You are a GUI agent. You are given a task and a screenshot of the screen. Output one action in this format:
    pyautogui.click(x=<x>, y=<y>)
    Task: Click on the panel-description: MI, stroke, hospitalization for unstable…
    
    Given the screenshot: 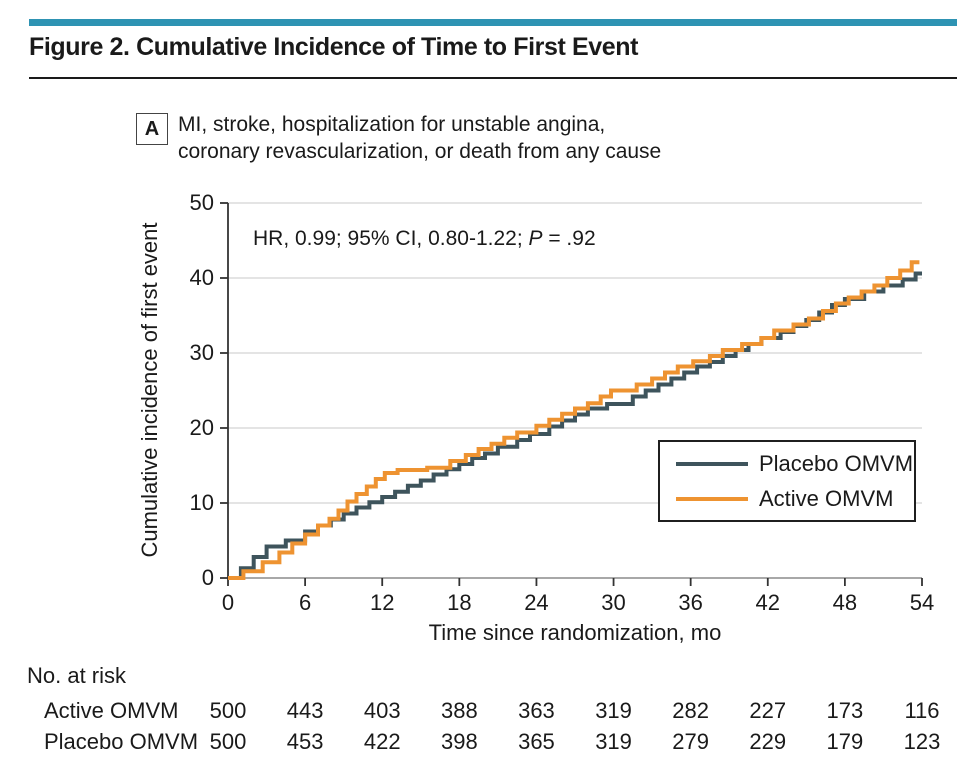 What is the action you would take?
    pyautogui.click(x=420, y=138)
    